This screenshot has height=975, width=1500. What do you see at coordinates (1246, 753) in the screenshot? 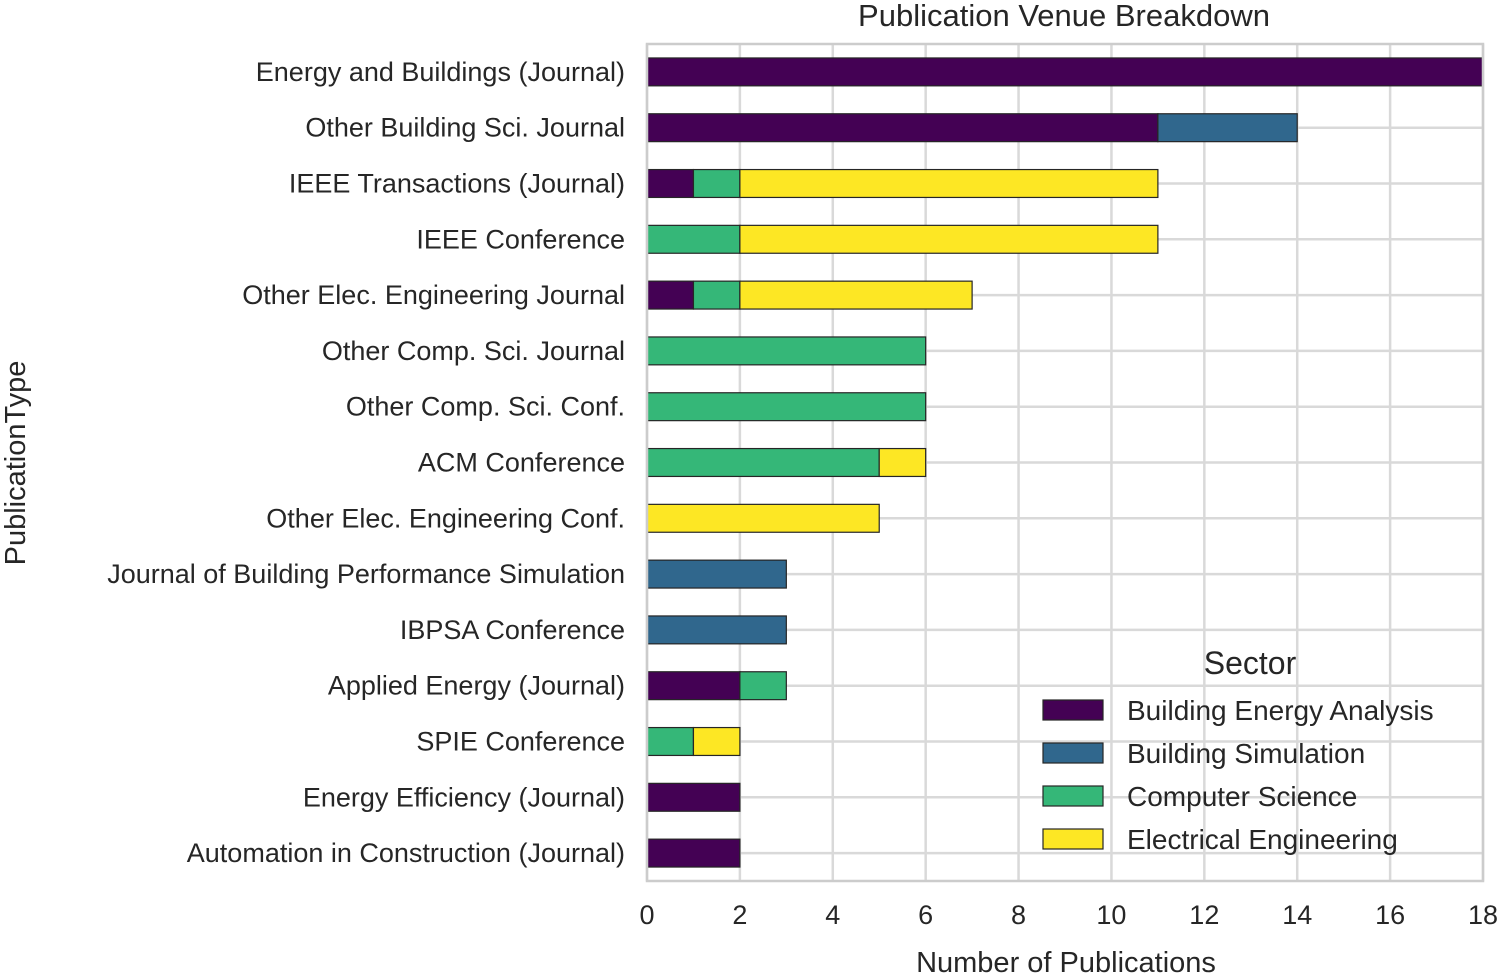
I see `legend-label: Building Simulation` at bounding box center [1246, 753].